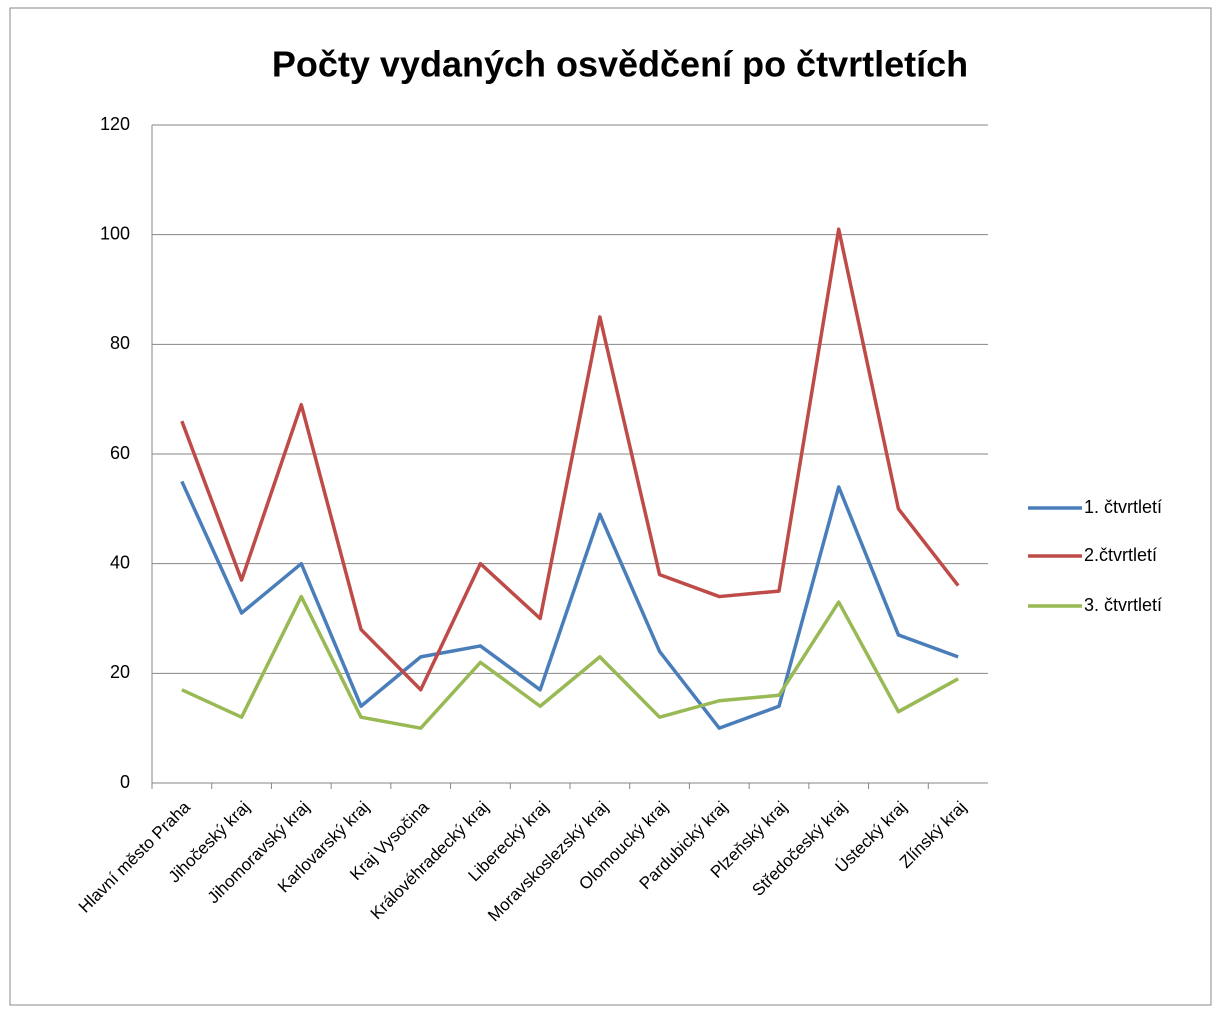 The height and width of the screenshot is (1018, 1221). Describe the element at coordinates (120, 343) in the screenshot. I see `y-tick-label: 80` at that location.